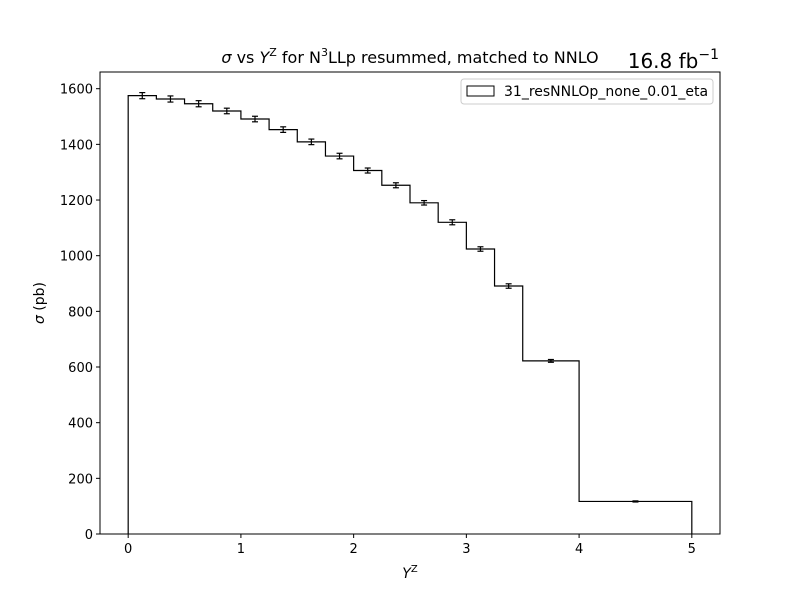 The height and width of the screenshot is (600, 800). What do you see at coordinates (89, 535) in the screenshot?
I see `y-tick-label: 0` at bounding box center [89, 535].